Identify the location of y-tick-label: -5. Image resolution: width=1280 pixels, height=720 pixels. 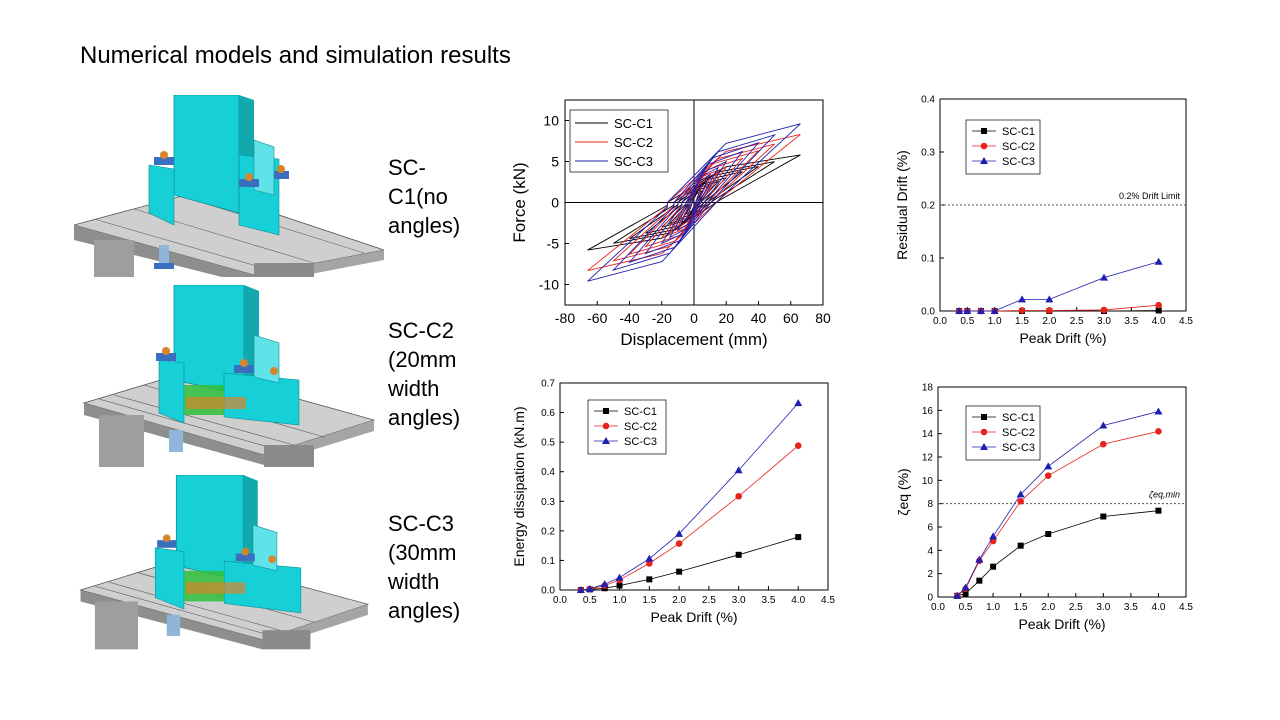
(553, 244).